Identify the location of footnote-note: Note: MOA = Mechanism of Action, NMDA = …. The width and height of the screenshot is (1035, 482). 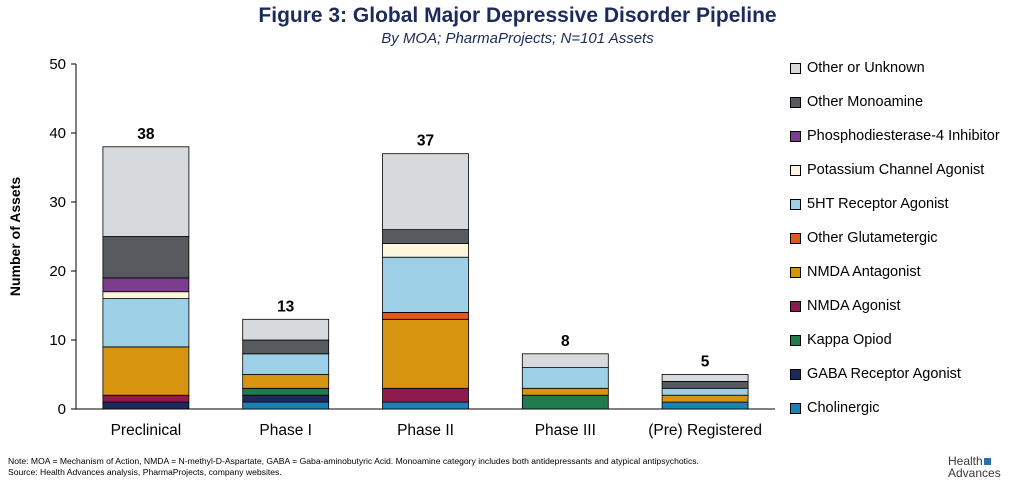
(353, 461).